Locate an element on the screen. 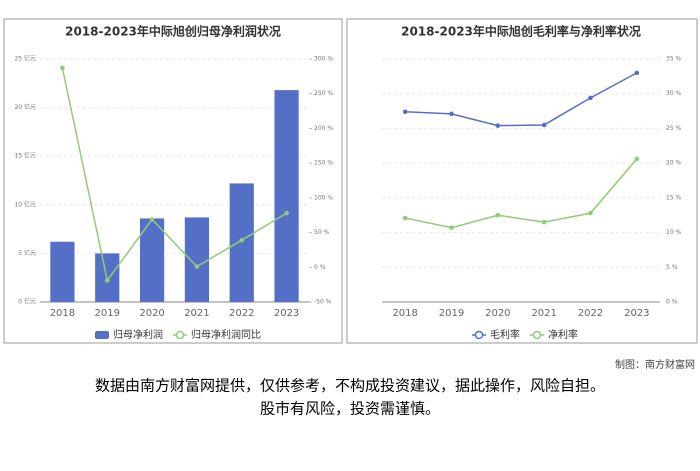  y-tick-label: 20 亿元 is located at coordinates (25, 107).